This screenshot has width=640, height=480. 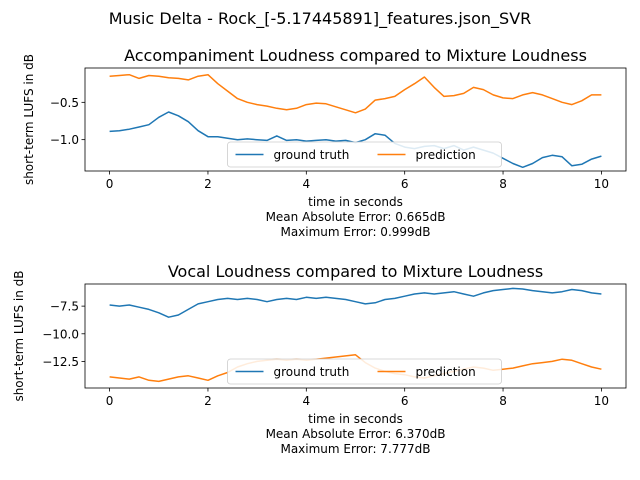 What do you see at coordinates (355, 232) in the screenshot?
I see `maximum-error-label: Maximum Error: 0.999dB` at bounding box center [355, 232].